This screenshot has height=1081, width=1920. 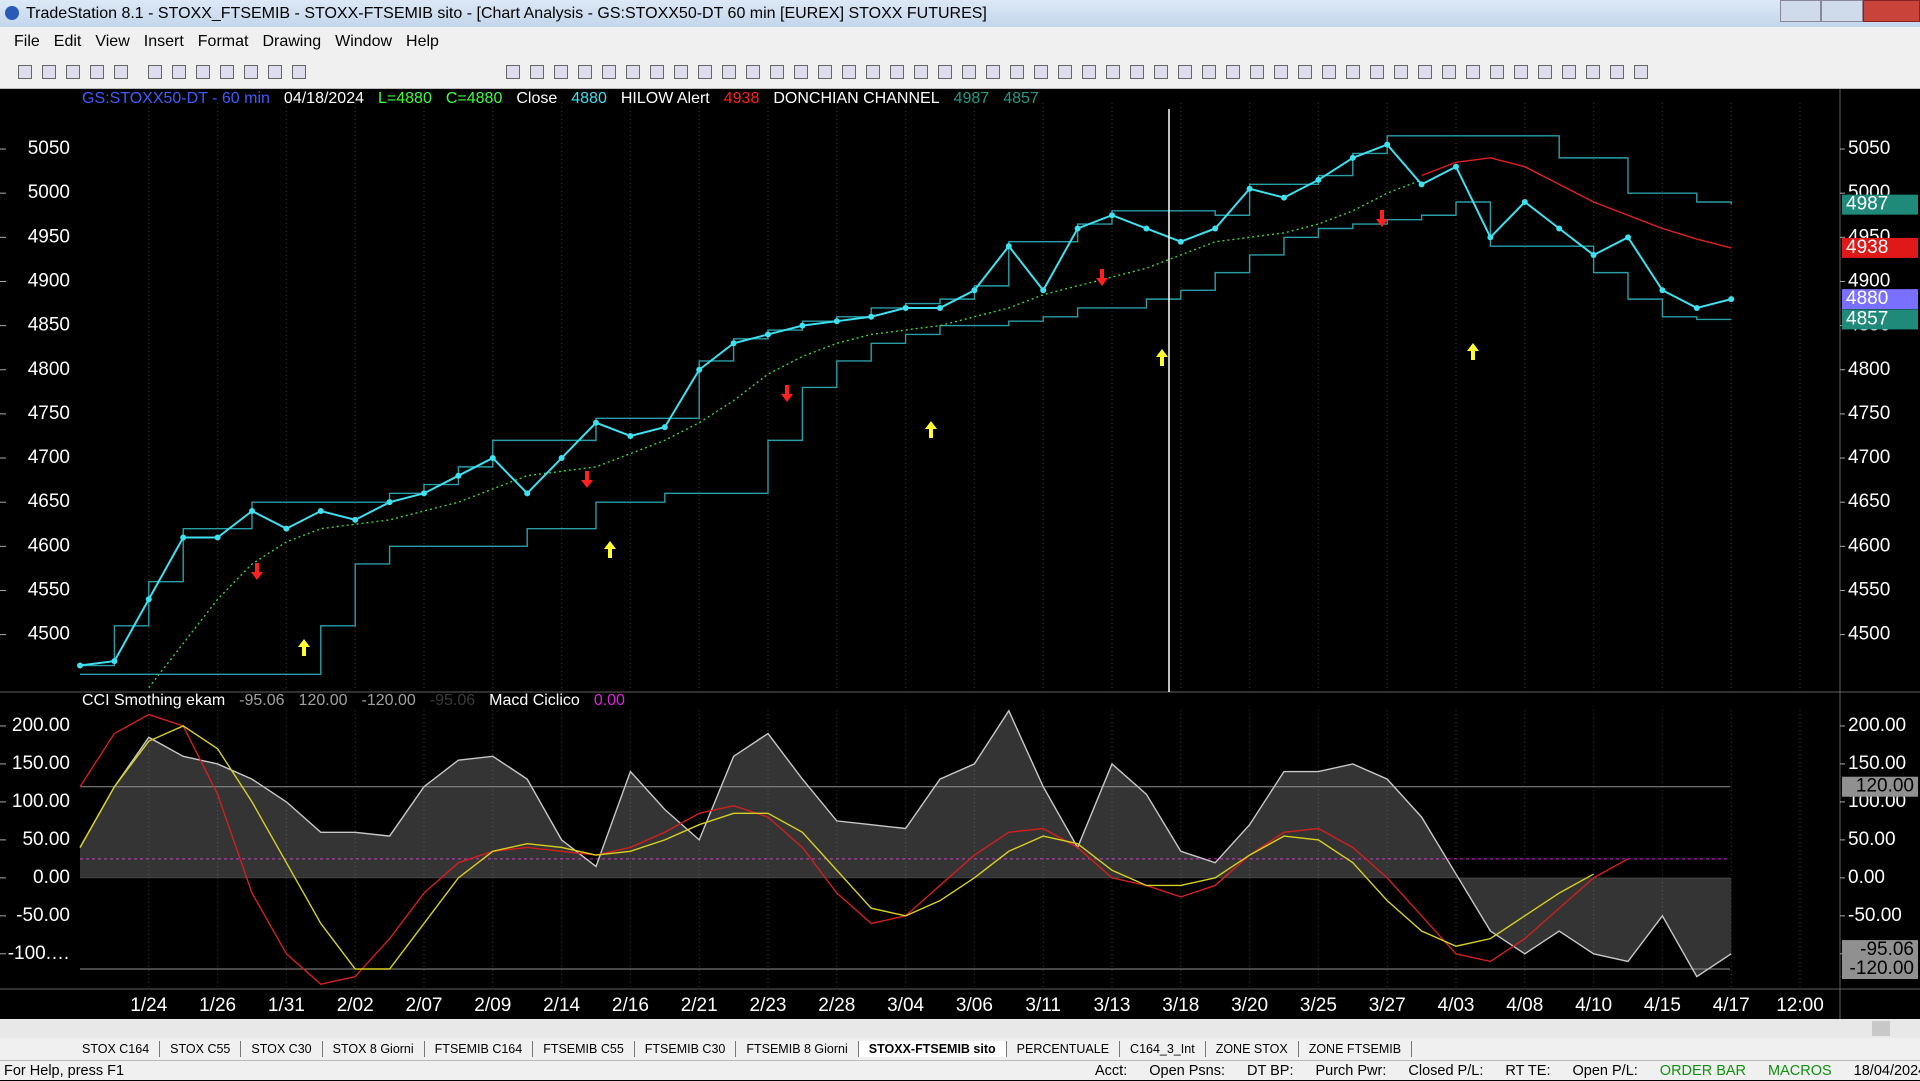 I want to click on menu-item: Format, so click(x=223, y=41).